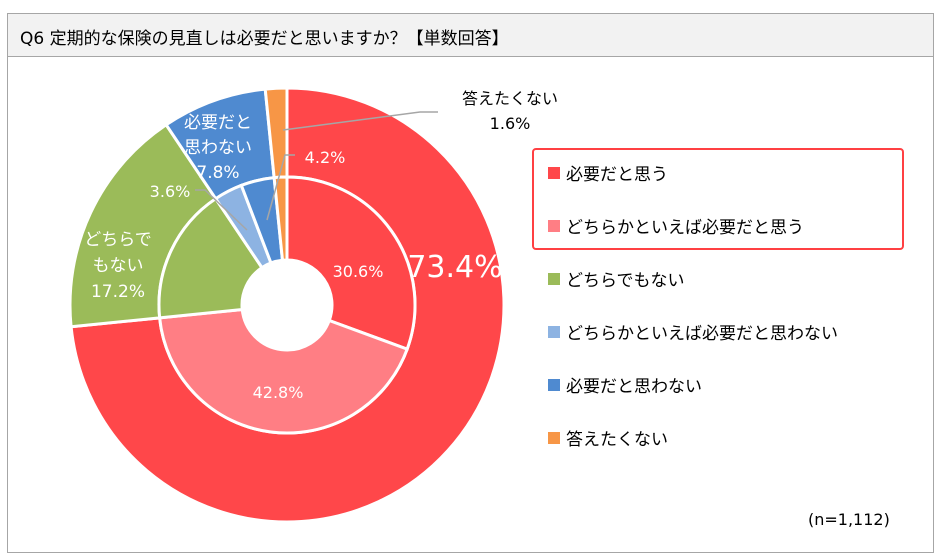  What do you see at coordinates (217, 173) in the screenshot?
I see `data-label: 7.8%` at bounding box center [217, 173].